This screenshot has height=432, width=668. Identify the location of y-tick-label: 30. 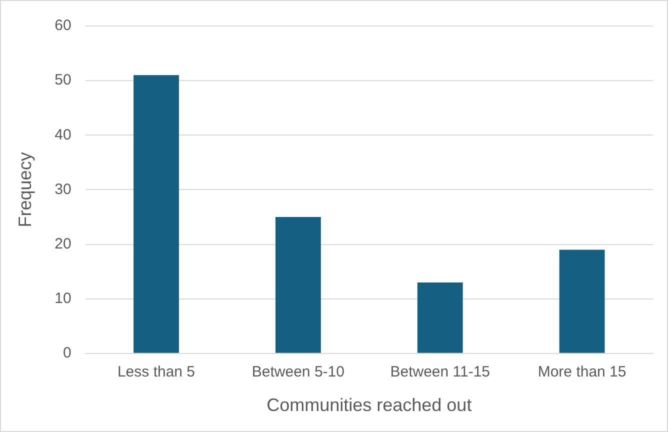
(63, 189).